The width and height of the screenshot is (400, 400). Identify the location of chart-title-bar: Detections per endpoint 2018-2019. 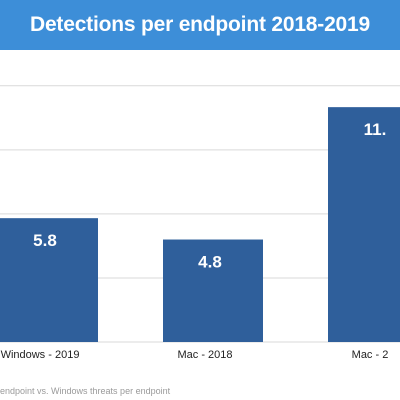
(200, 25).